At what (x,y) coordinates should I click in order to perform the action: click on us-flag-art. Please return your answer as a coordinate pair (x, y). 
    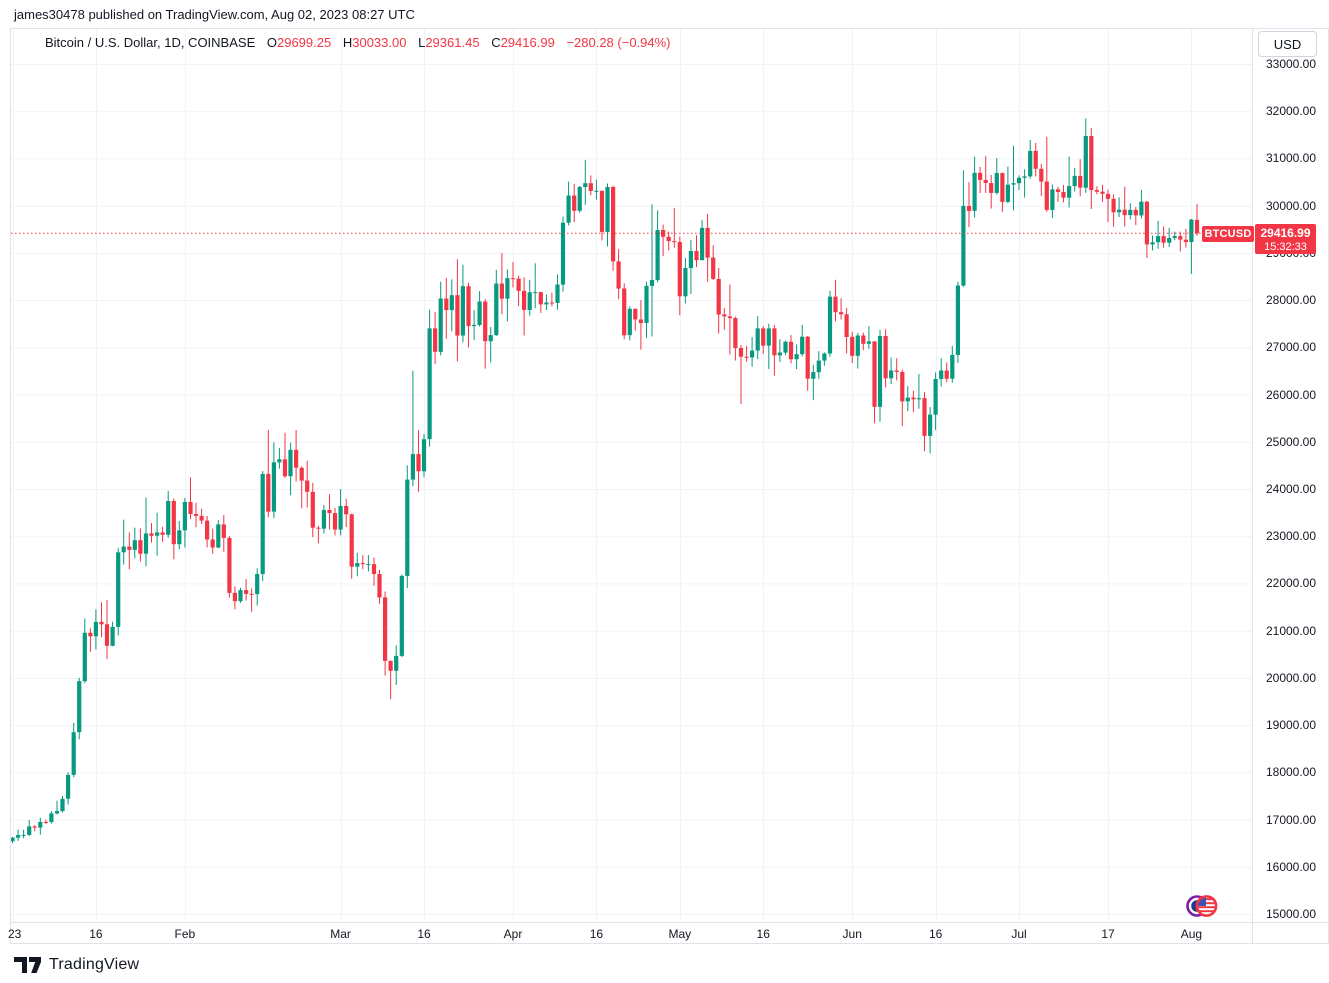
    Looking at the image, I should click on (1206, 906).